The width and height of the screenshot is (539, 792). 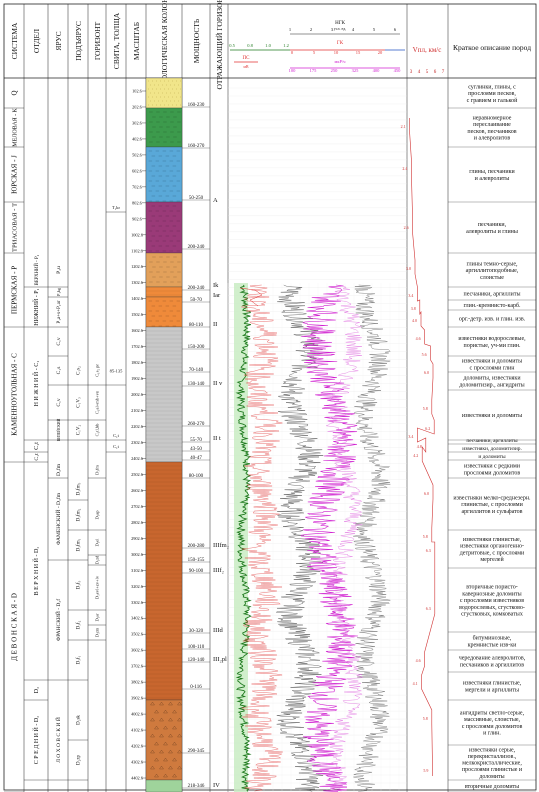 I want to click on ngk-curve, so click(x=243, y=538).